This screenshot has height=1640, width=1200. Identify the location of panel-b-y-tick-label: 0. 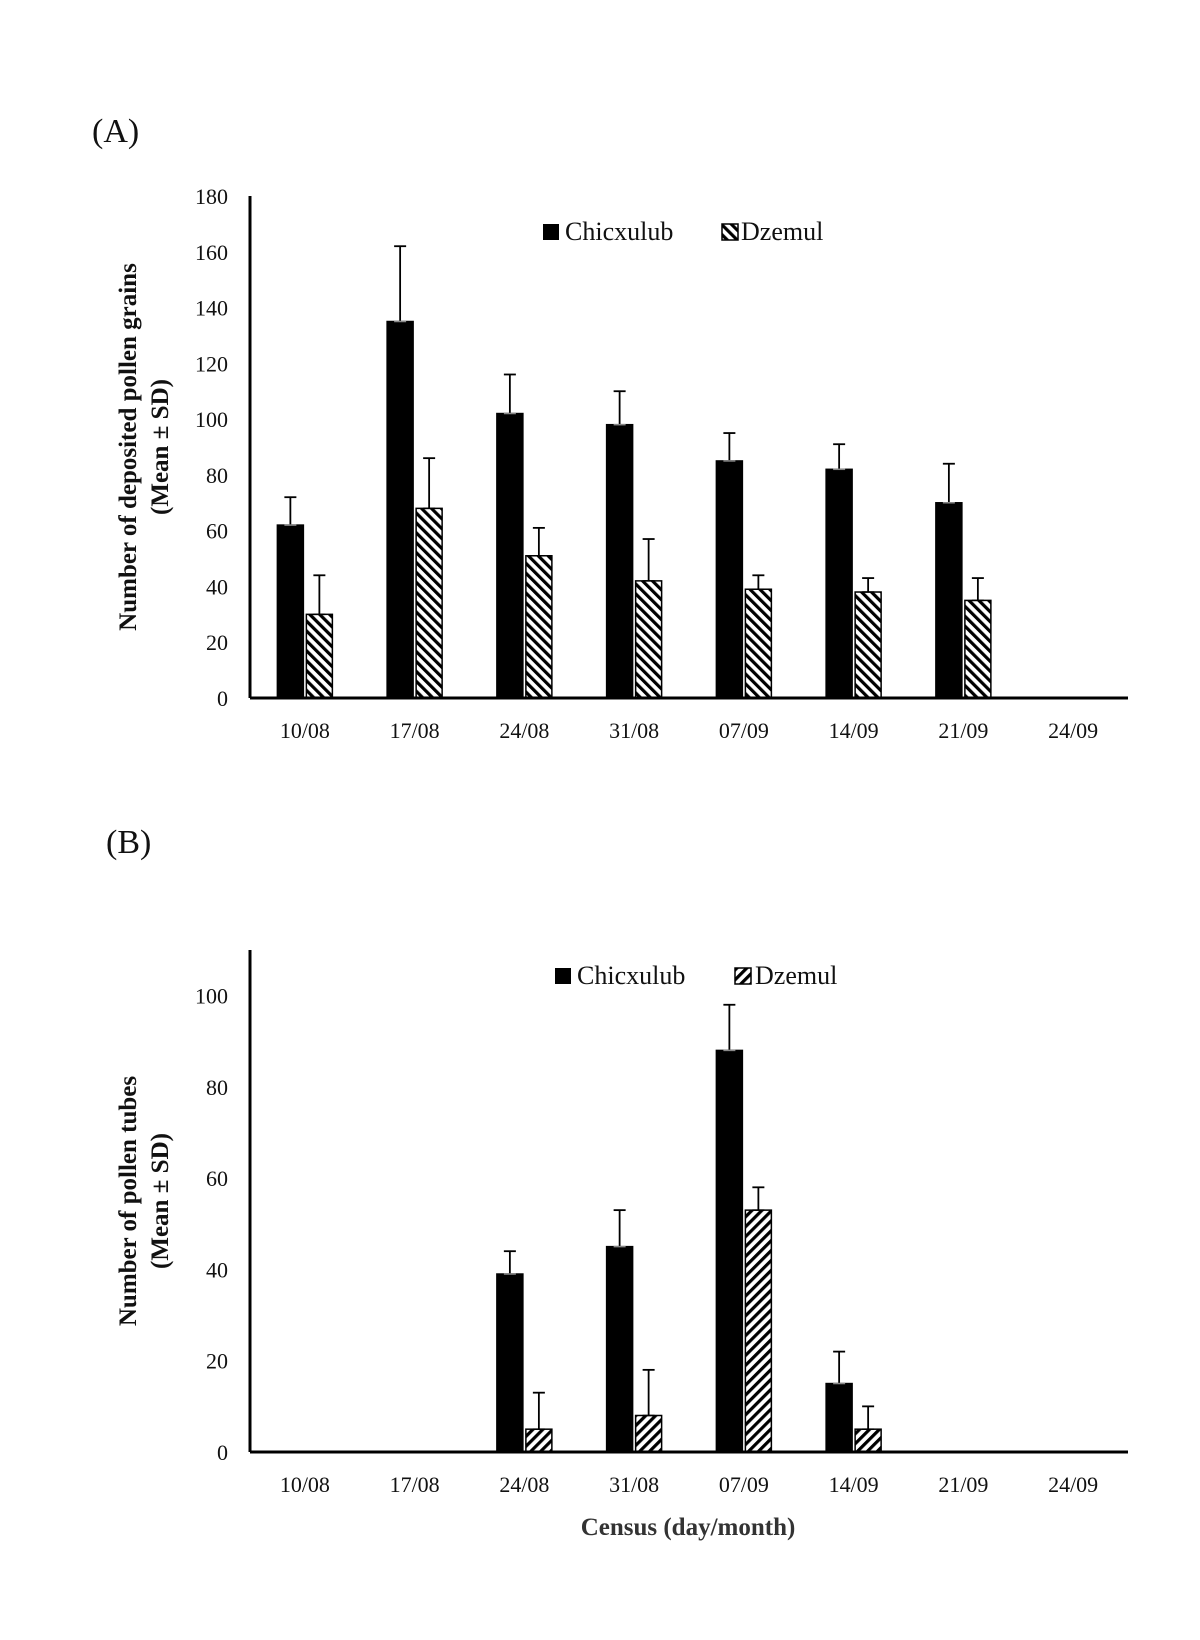
(222, 1452).